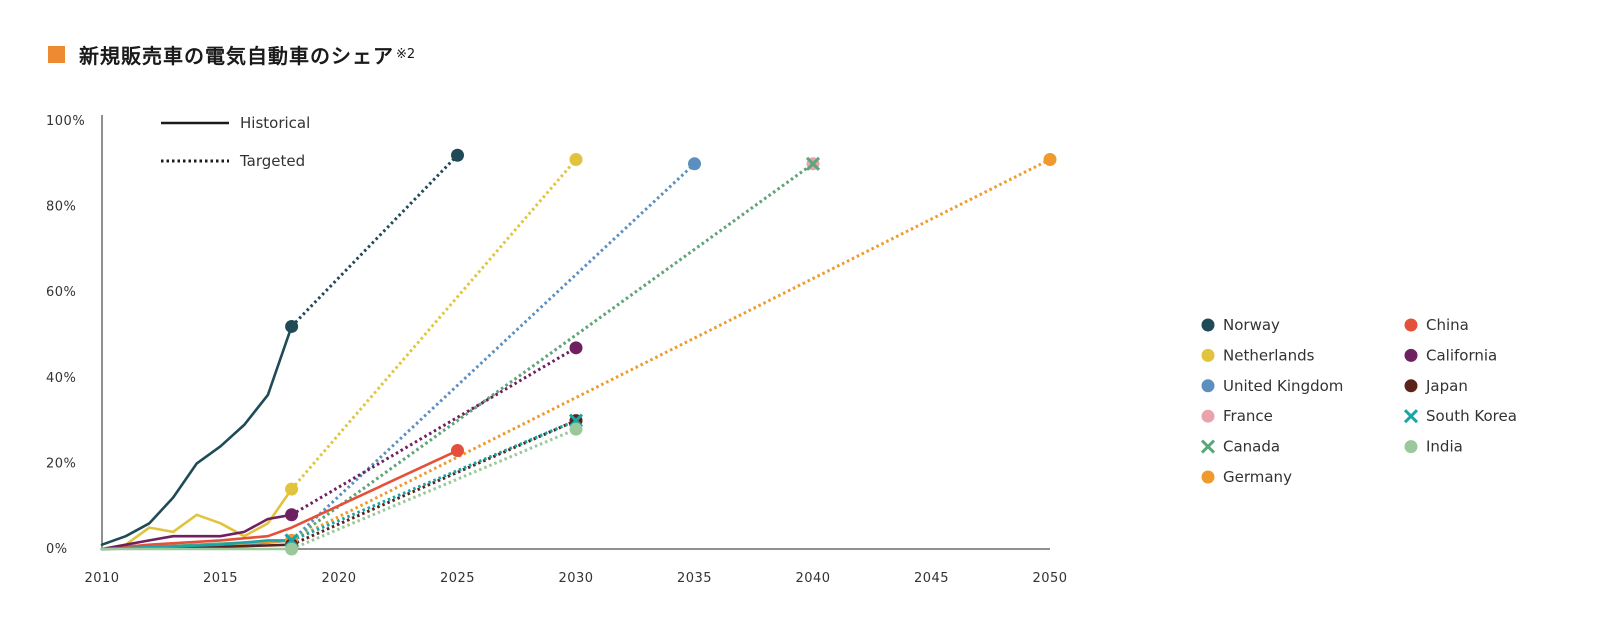  I want to click on y-tick-label: 100%, so click(65, 121).